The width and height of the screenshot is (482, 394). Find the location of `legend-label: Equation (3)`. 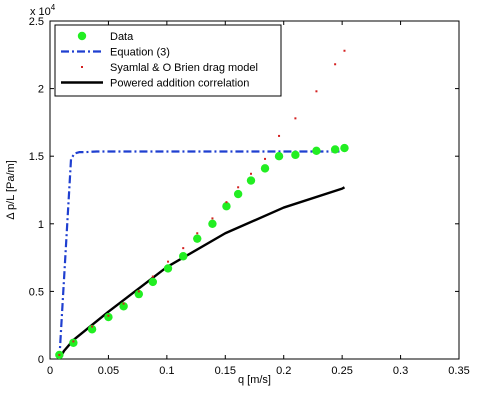

legend-label: Equation (3) is located at coordinates (140, 53).